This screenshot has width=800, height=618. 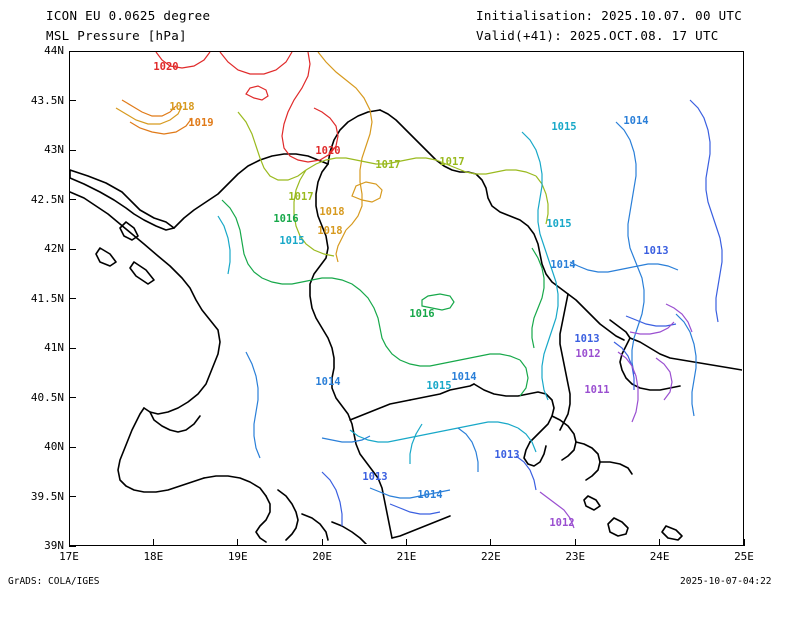 What do you see at coordinates (406, 556) in the screenshot?
I see `x-axis-label: 21E` at bounding box center [406, 556].